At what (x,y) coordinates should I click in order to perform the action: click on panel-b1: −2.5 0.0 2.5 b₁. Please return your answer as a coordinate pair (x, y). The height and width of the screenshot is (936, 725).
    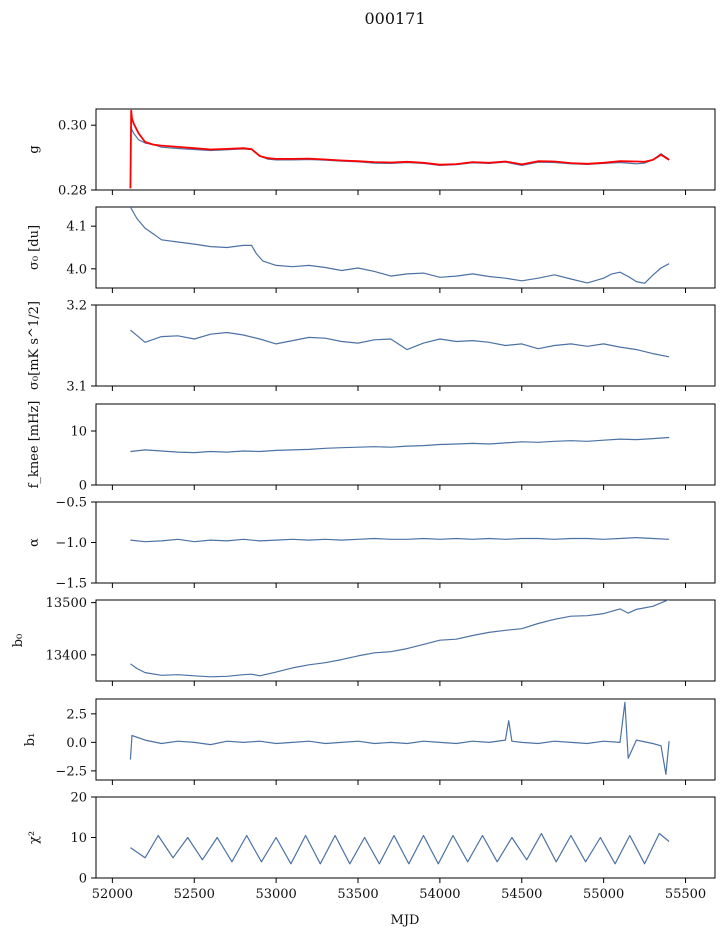
    Looking at the image, I should click on (369, 741).